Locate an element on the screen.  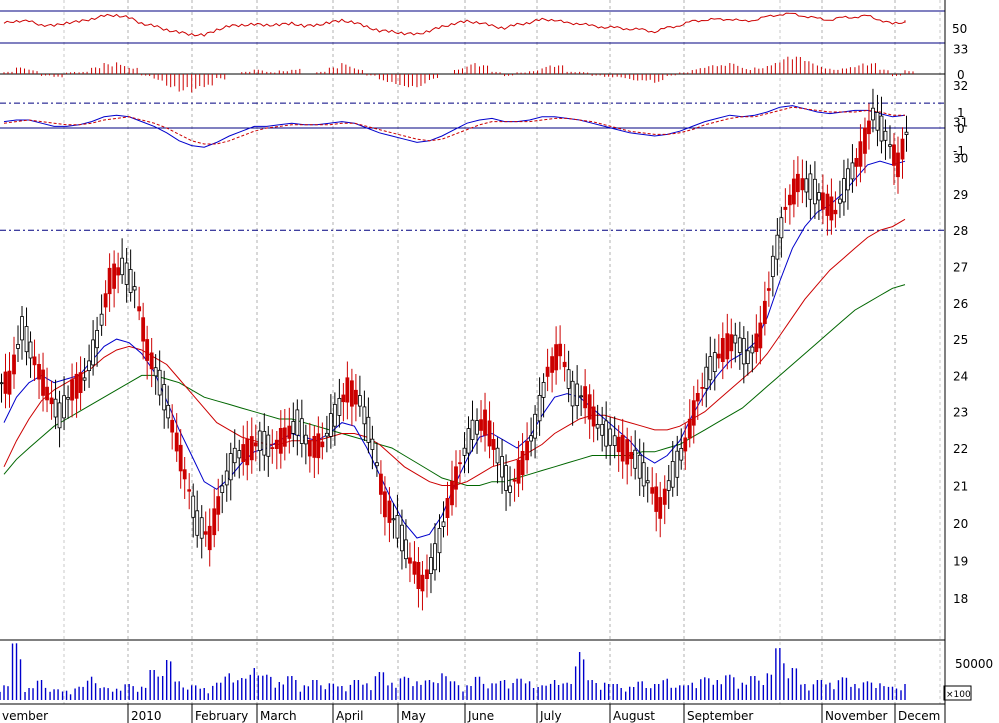
macd-signal-line is located at coordinates (454, 125).